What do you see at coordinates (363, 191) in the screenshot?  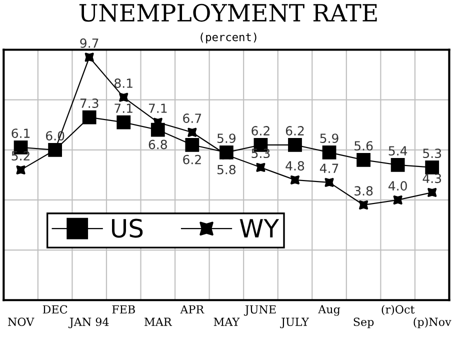 I see `data-label: 3.8` at bounding box center [363, 191].